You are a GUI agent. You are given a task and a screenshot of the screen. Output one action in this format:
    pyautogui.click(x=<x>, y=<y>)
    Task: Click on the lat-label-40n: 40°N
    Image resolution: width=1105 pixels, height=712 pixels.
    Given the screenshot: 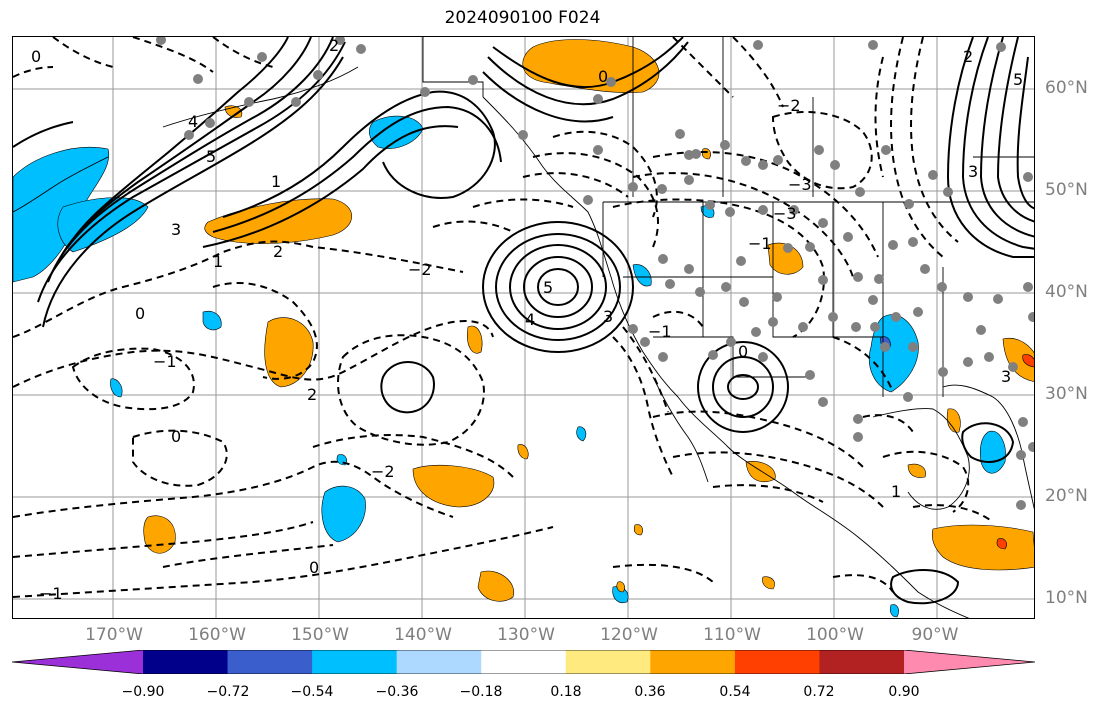 What is the action you would take?
    pyautogui.click(x=1066, y=292)
    